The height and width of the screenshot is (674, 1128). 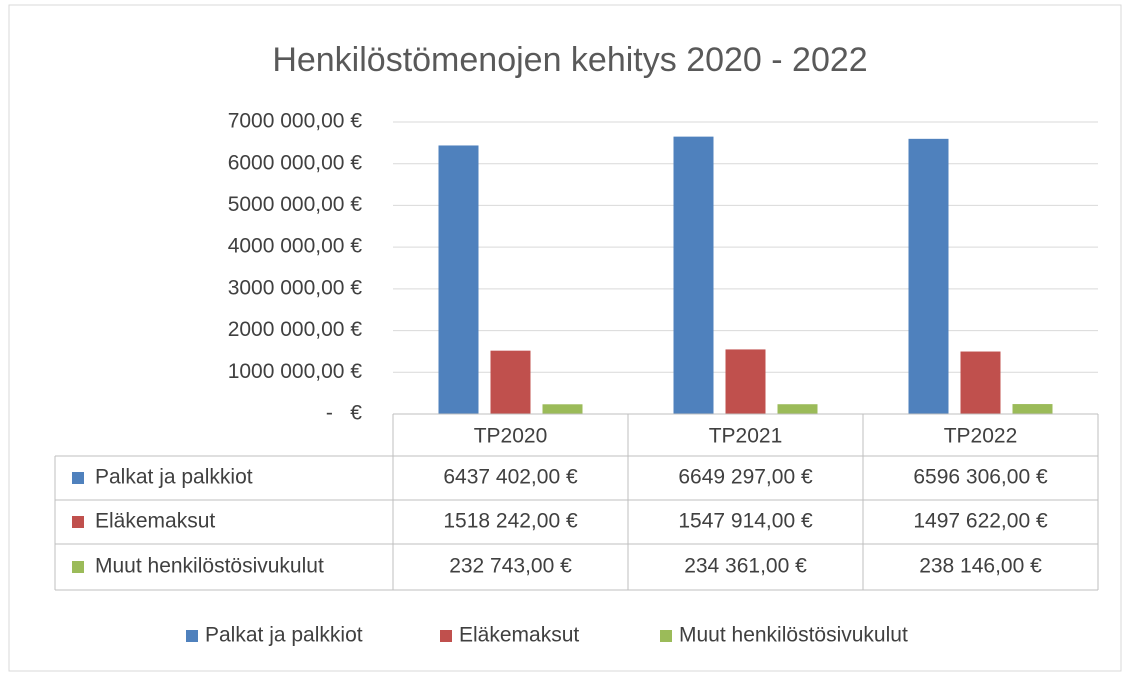 What do you see at coordinates (745, 521) in the screenshot?
I see `data-label: 1547 914,00 €` at bounding box center [745, 521].